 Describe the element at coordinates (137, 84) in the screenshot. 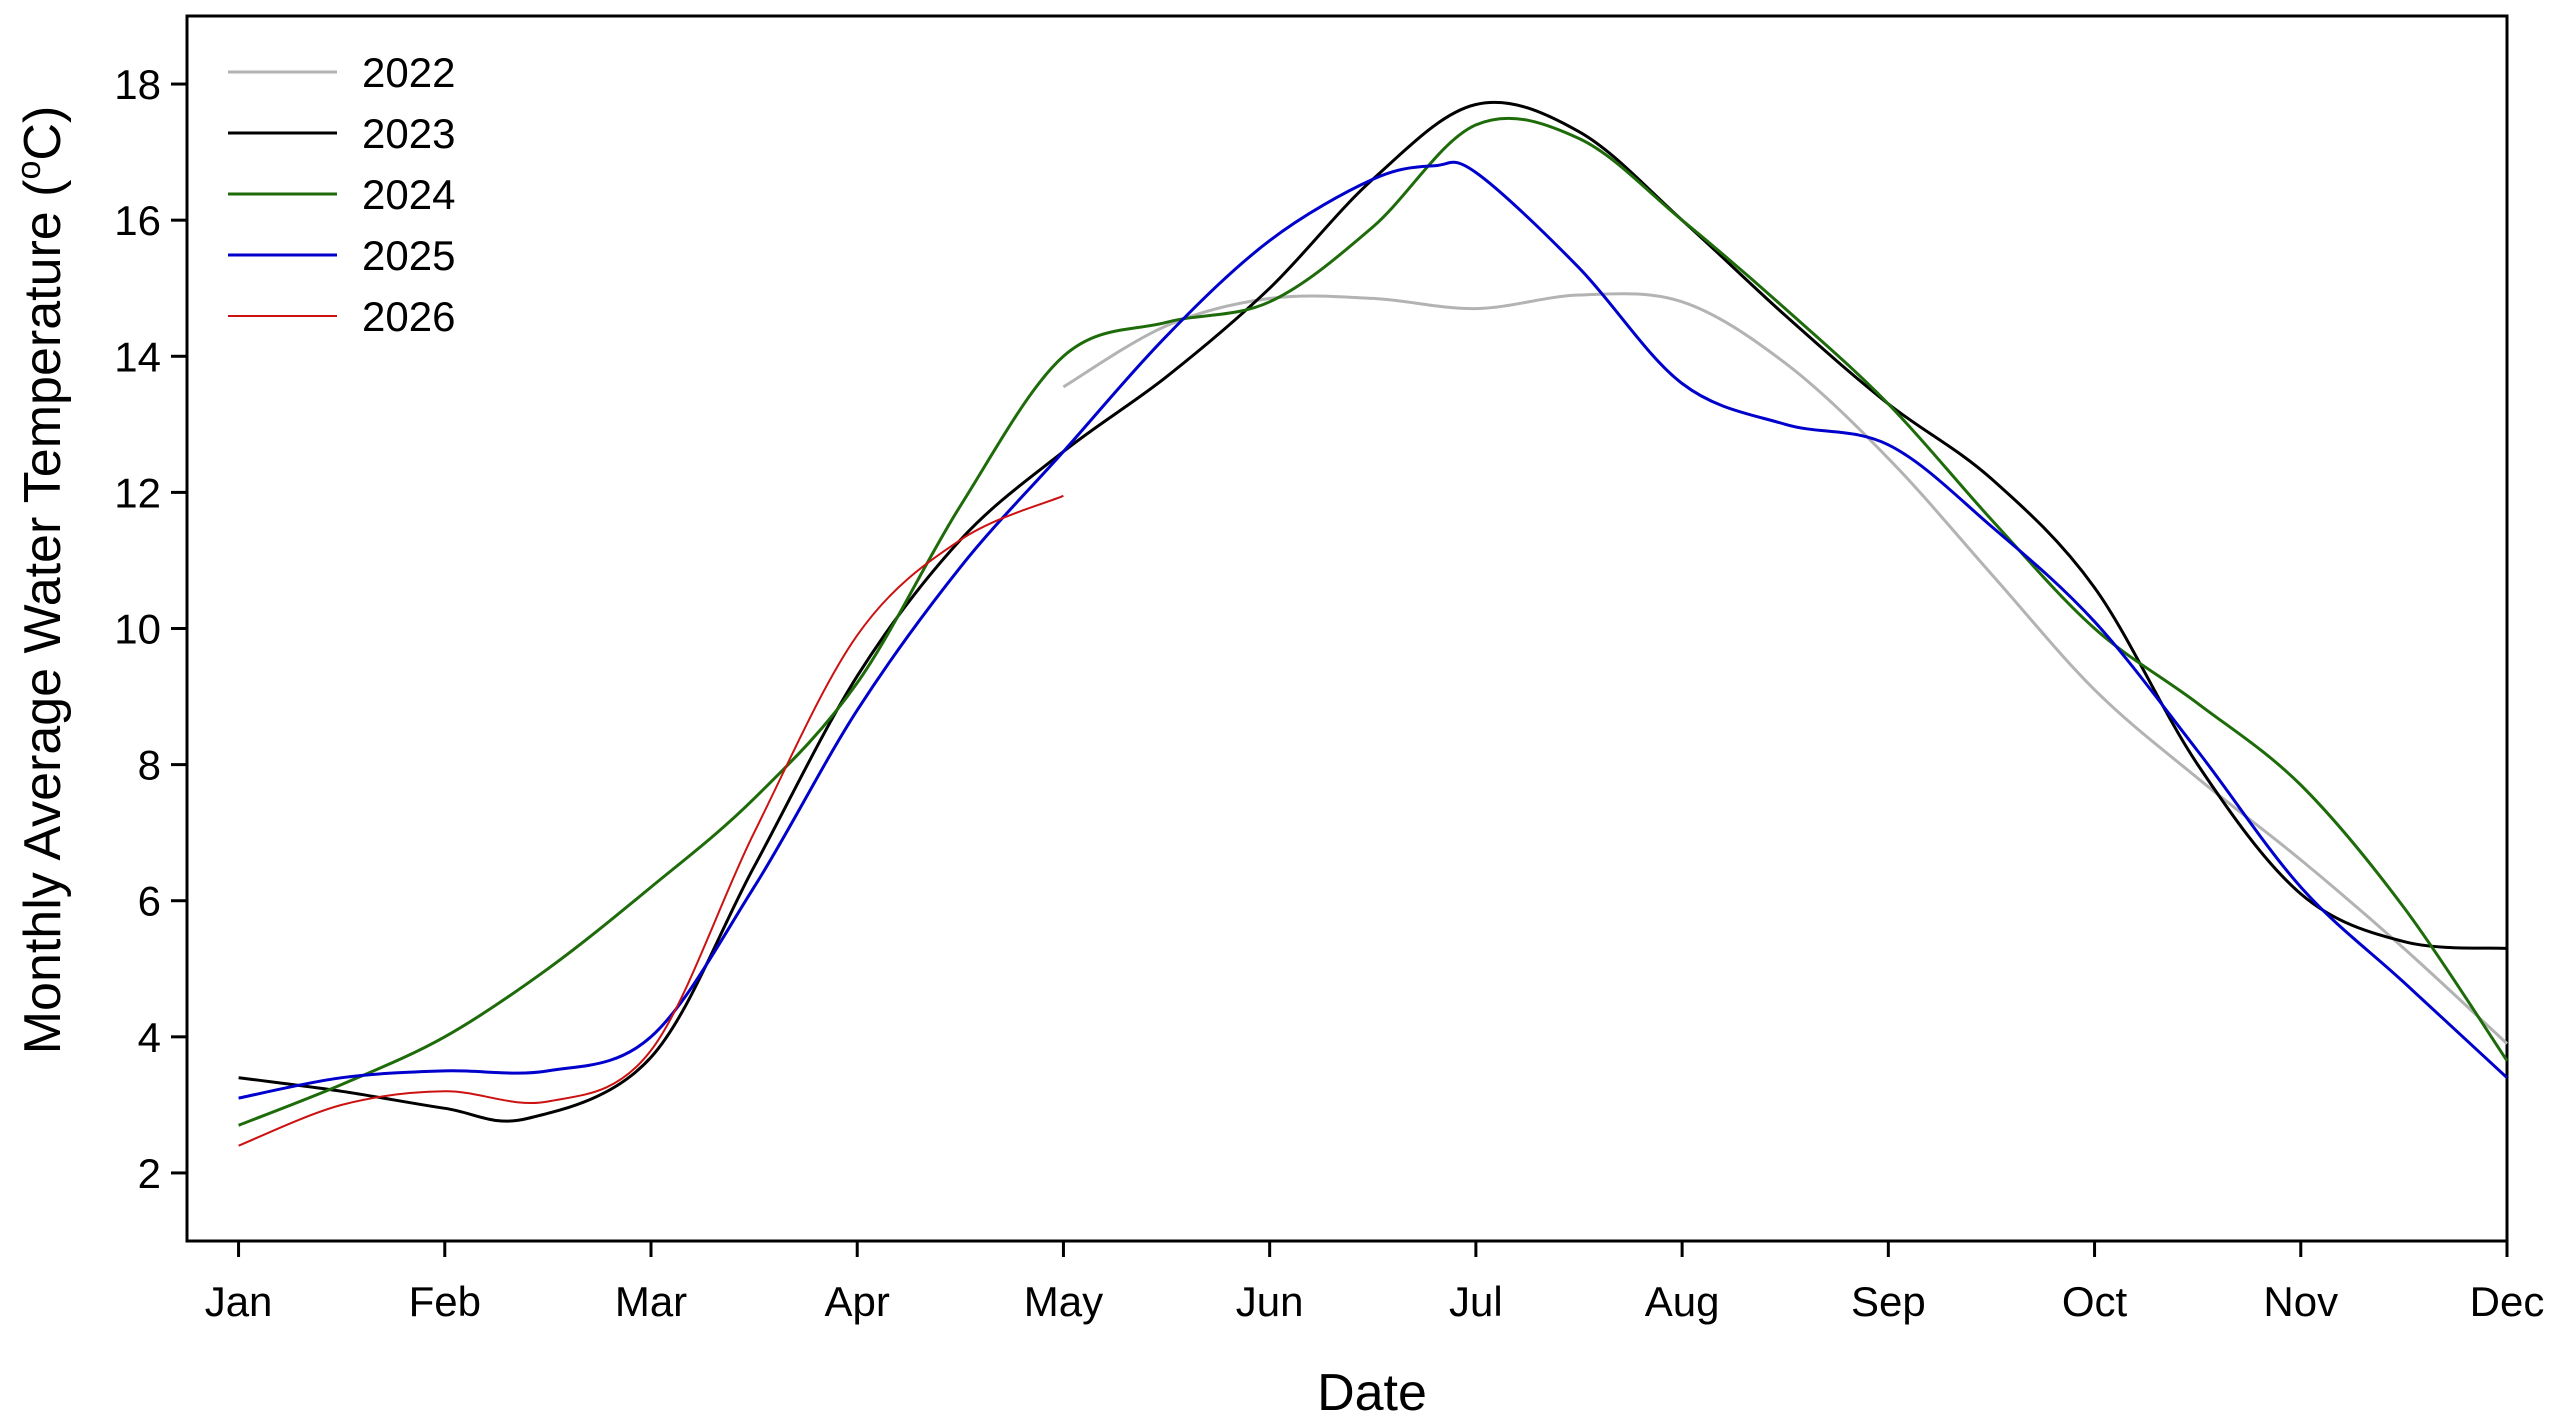

I see `y-tick-label: 18` at that location.